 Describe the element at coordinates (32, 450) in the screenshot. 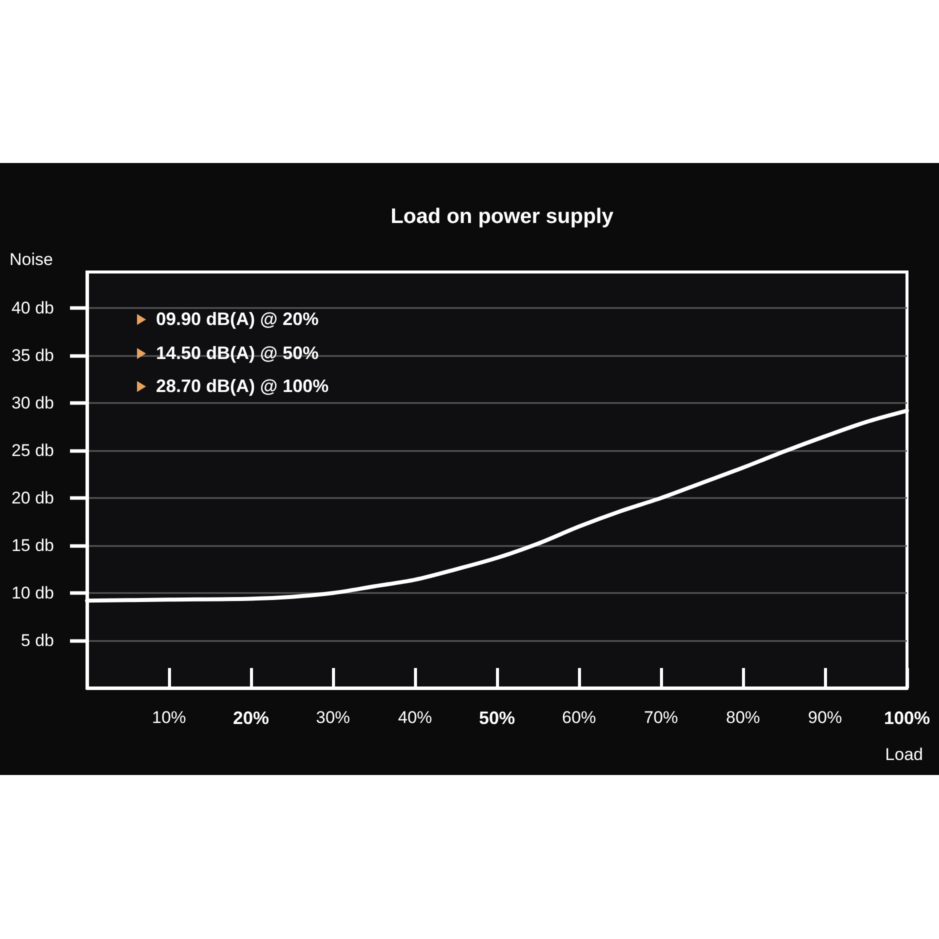

I see `y-tick-label: 25 db` at that location.